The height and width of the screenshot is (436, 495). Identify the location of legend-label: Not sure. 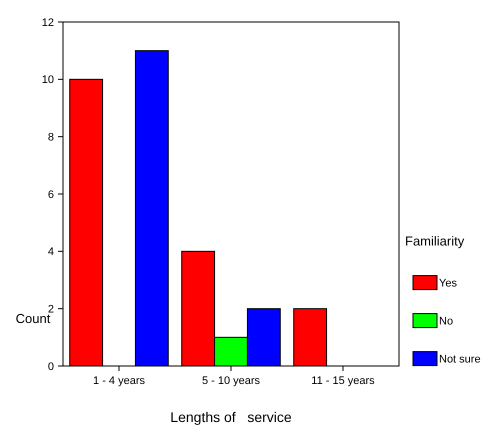
(460, 359).